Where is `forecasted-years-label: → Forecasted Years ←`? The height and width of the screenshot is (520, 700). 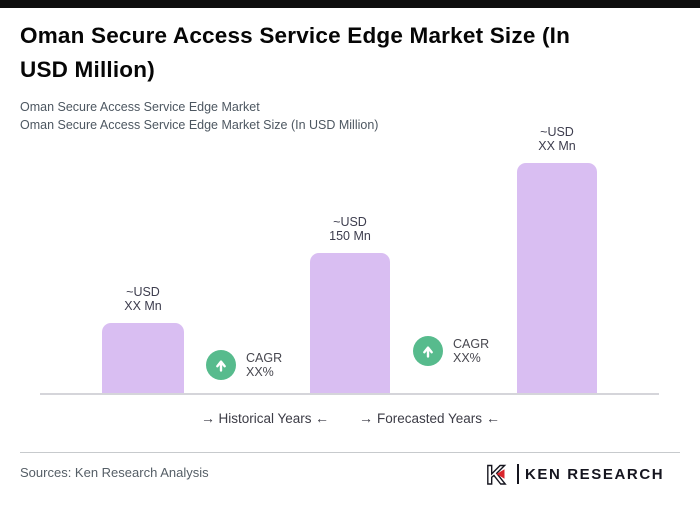
forecasted-years-label: → Forecasted Years ← is located at coordinates (429, 418).